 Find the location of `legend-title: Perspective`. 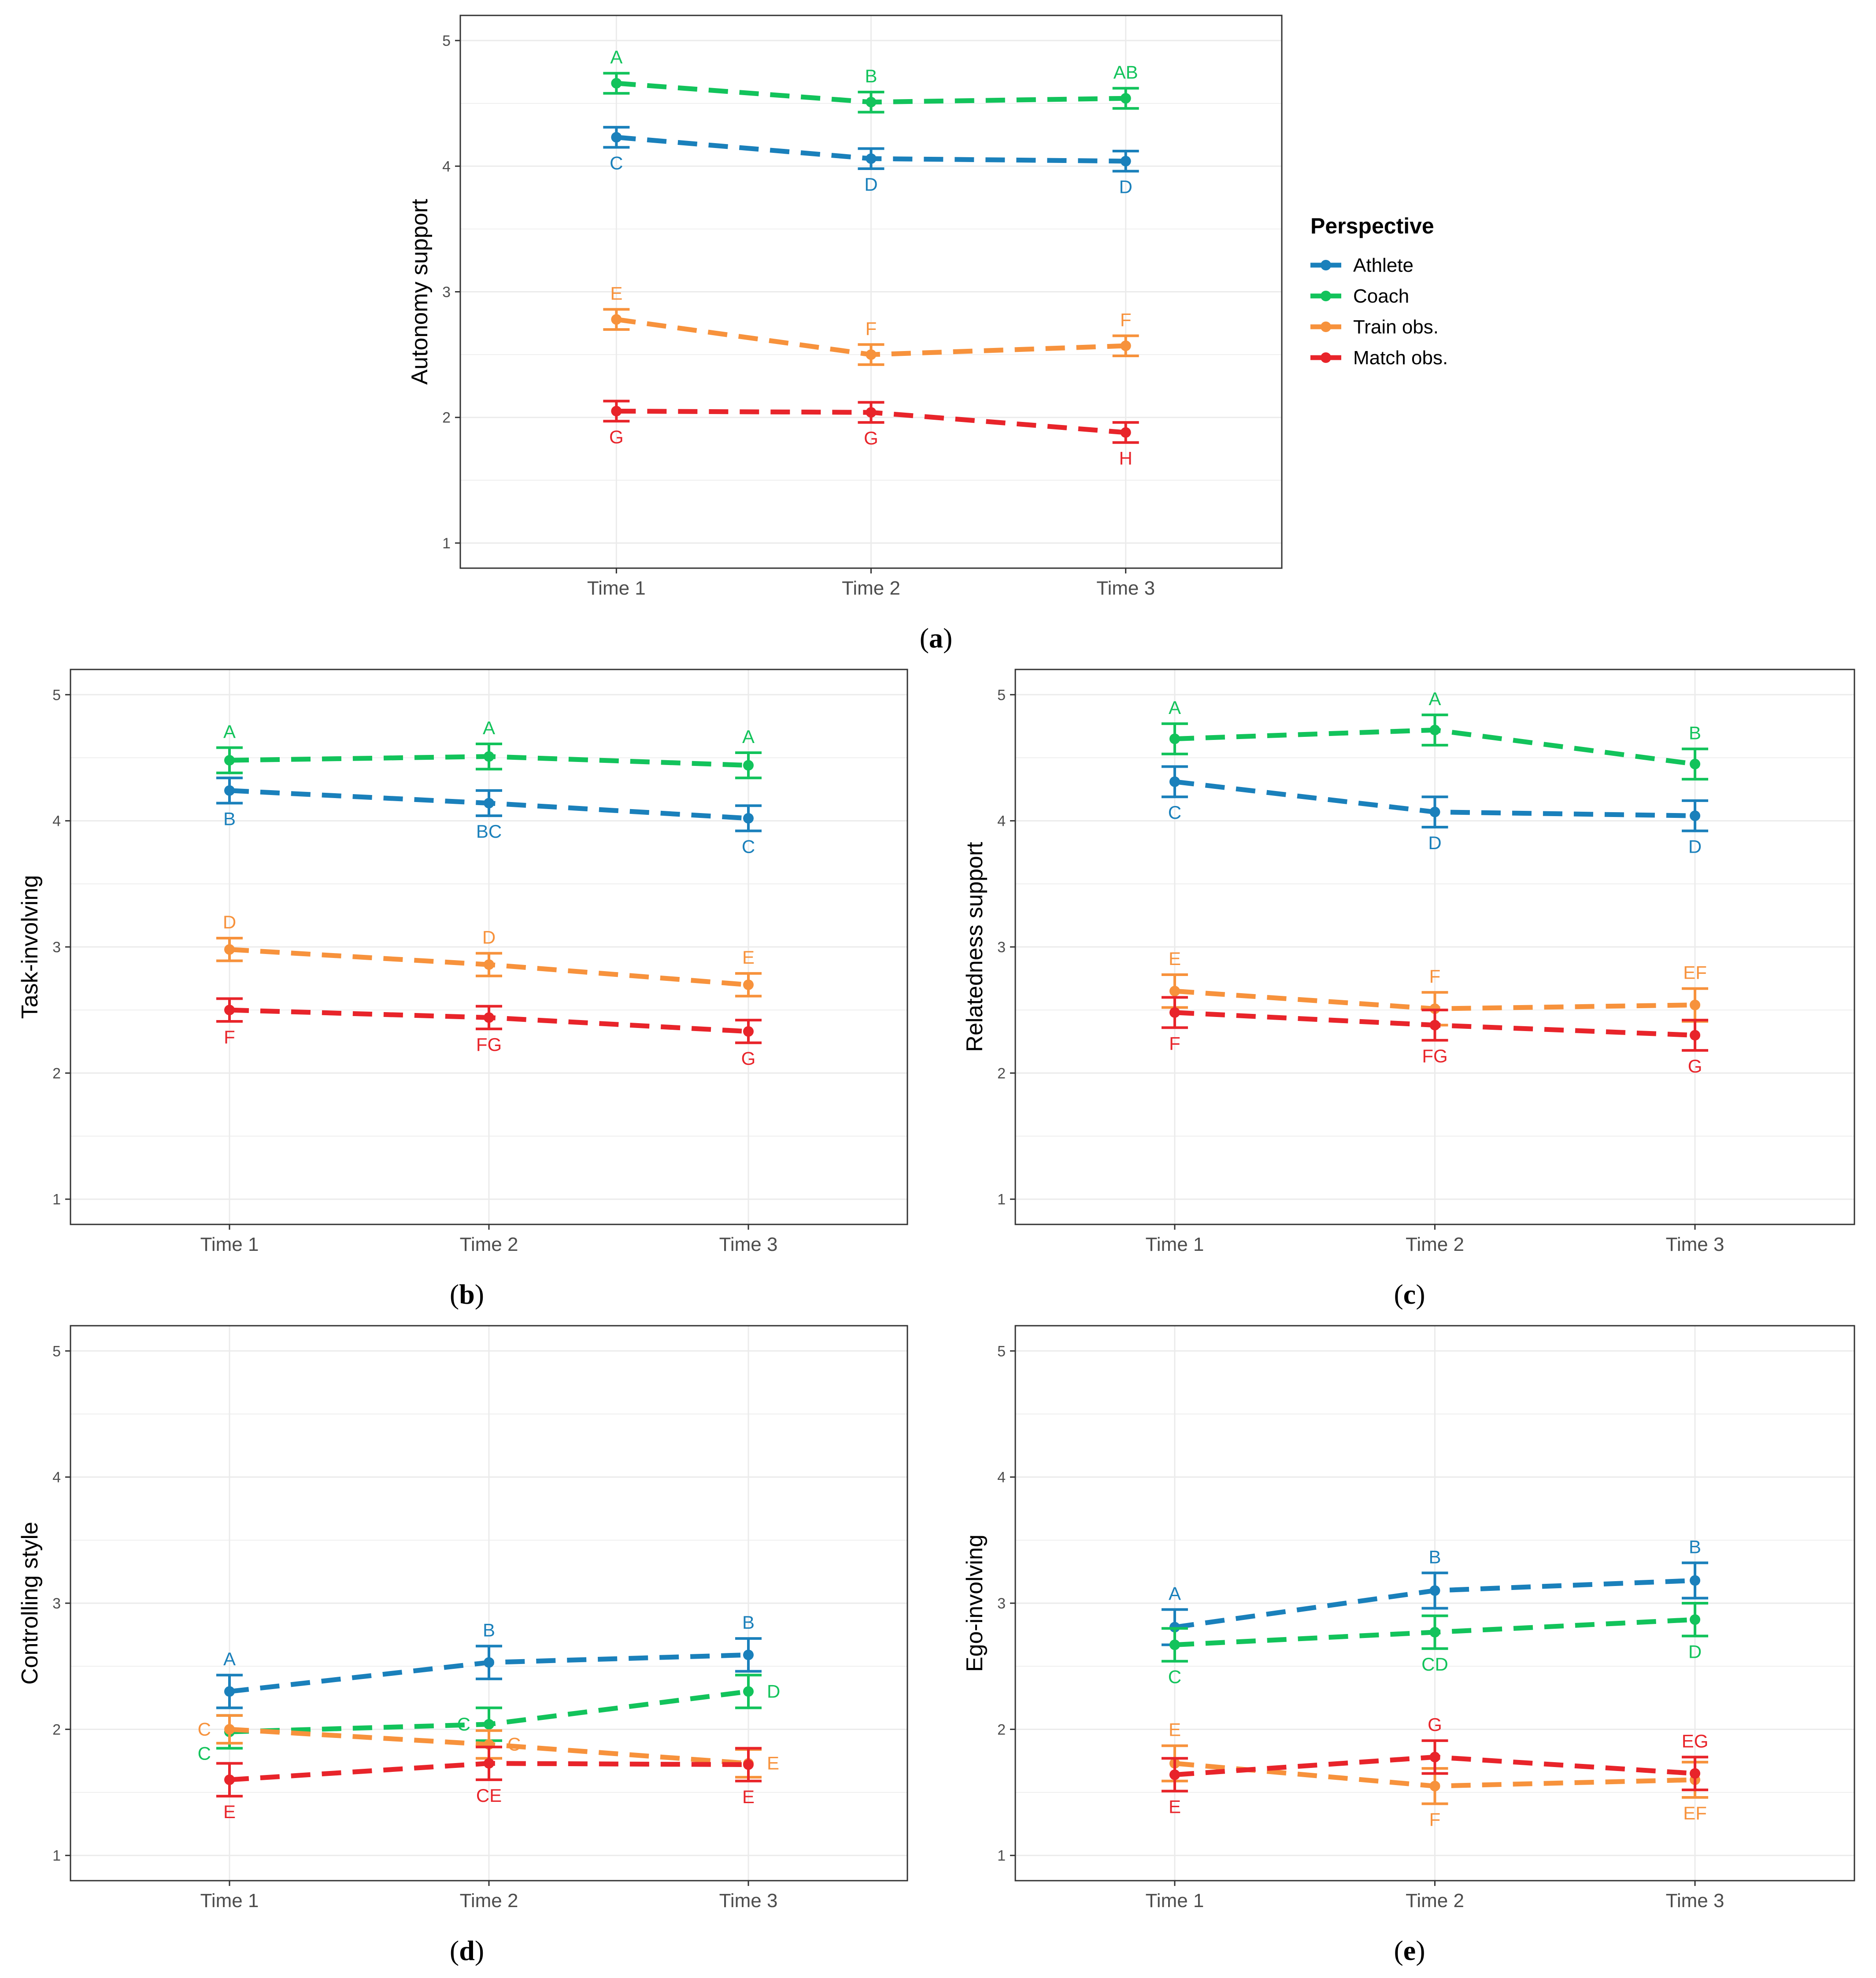

legend-title: Perspective is located at coordinates (1372, 226).